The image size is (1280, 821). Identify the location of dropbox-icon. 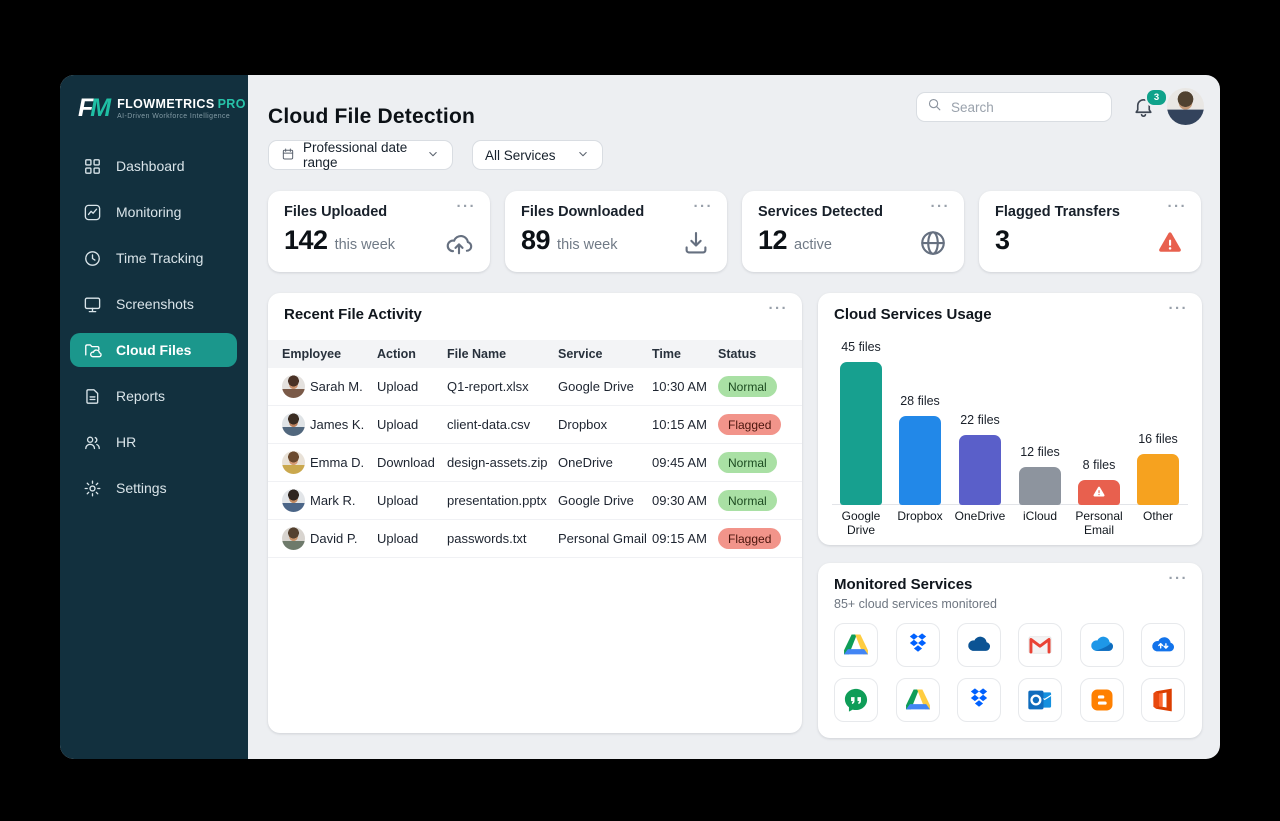
(918, 645).